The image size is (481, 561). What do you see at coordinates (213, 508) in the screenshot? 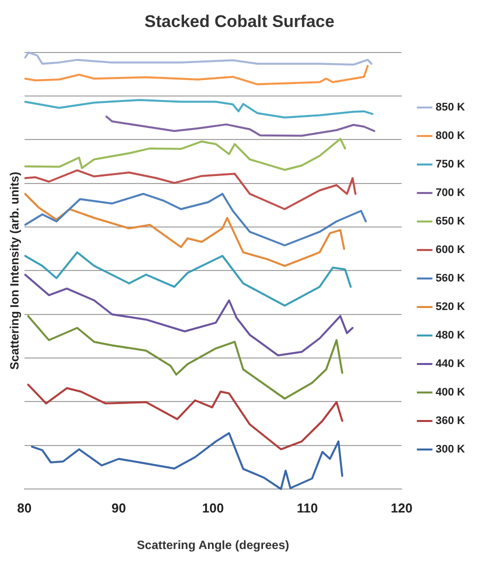
I see `x-tick-label: 100` at bounding box center [213, 508].